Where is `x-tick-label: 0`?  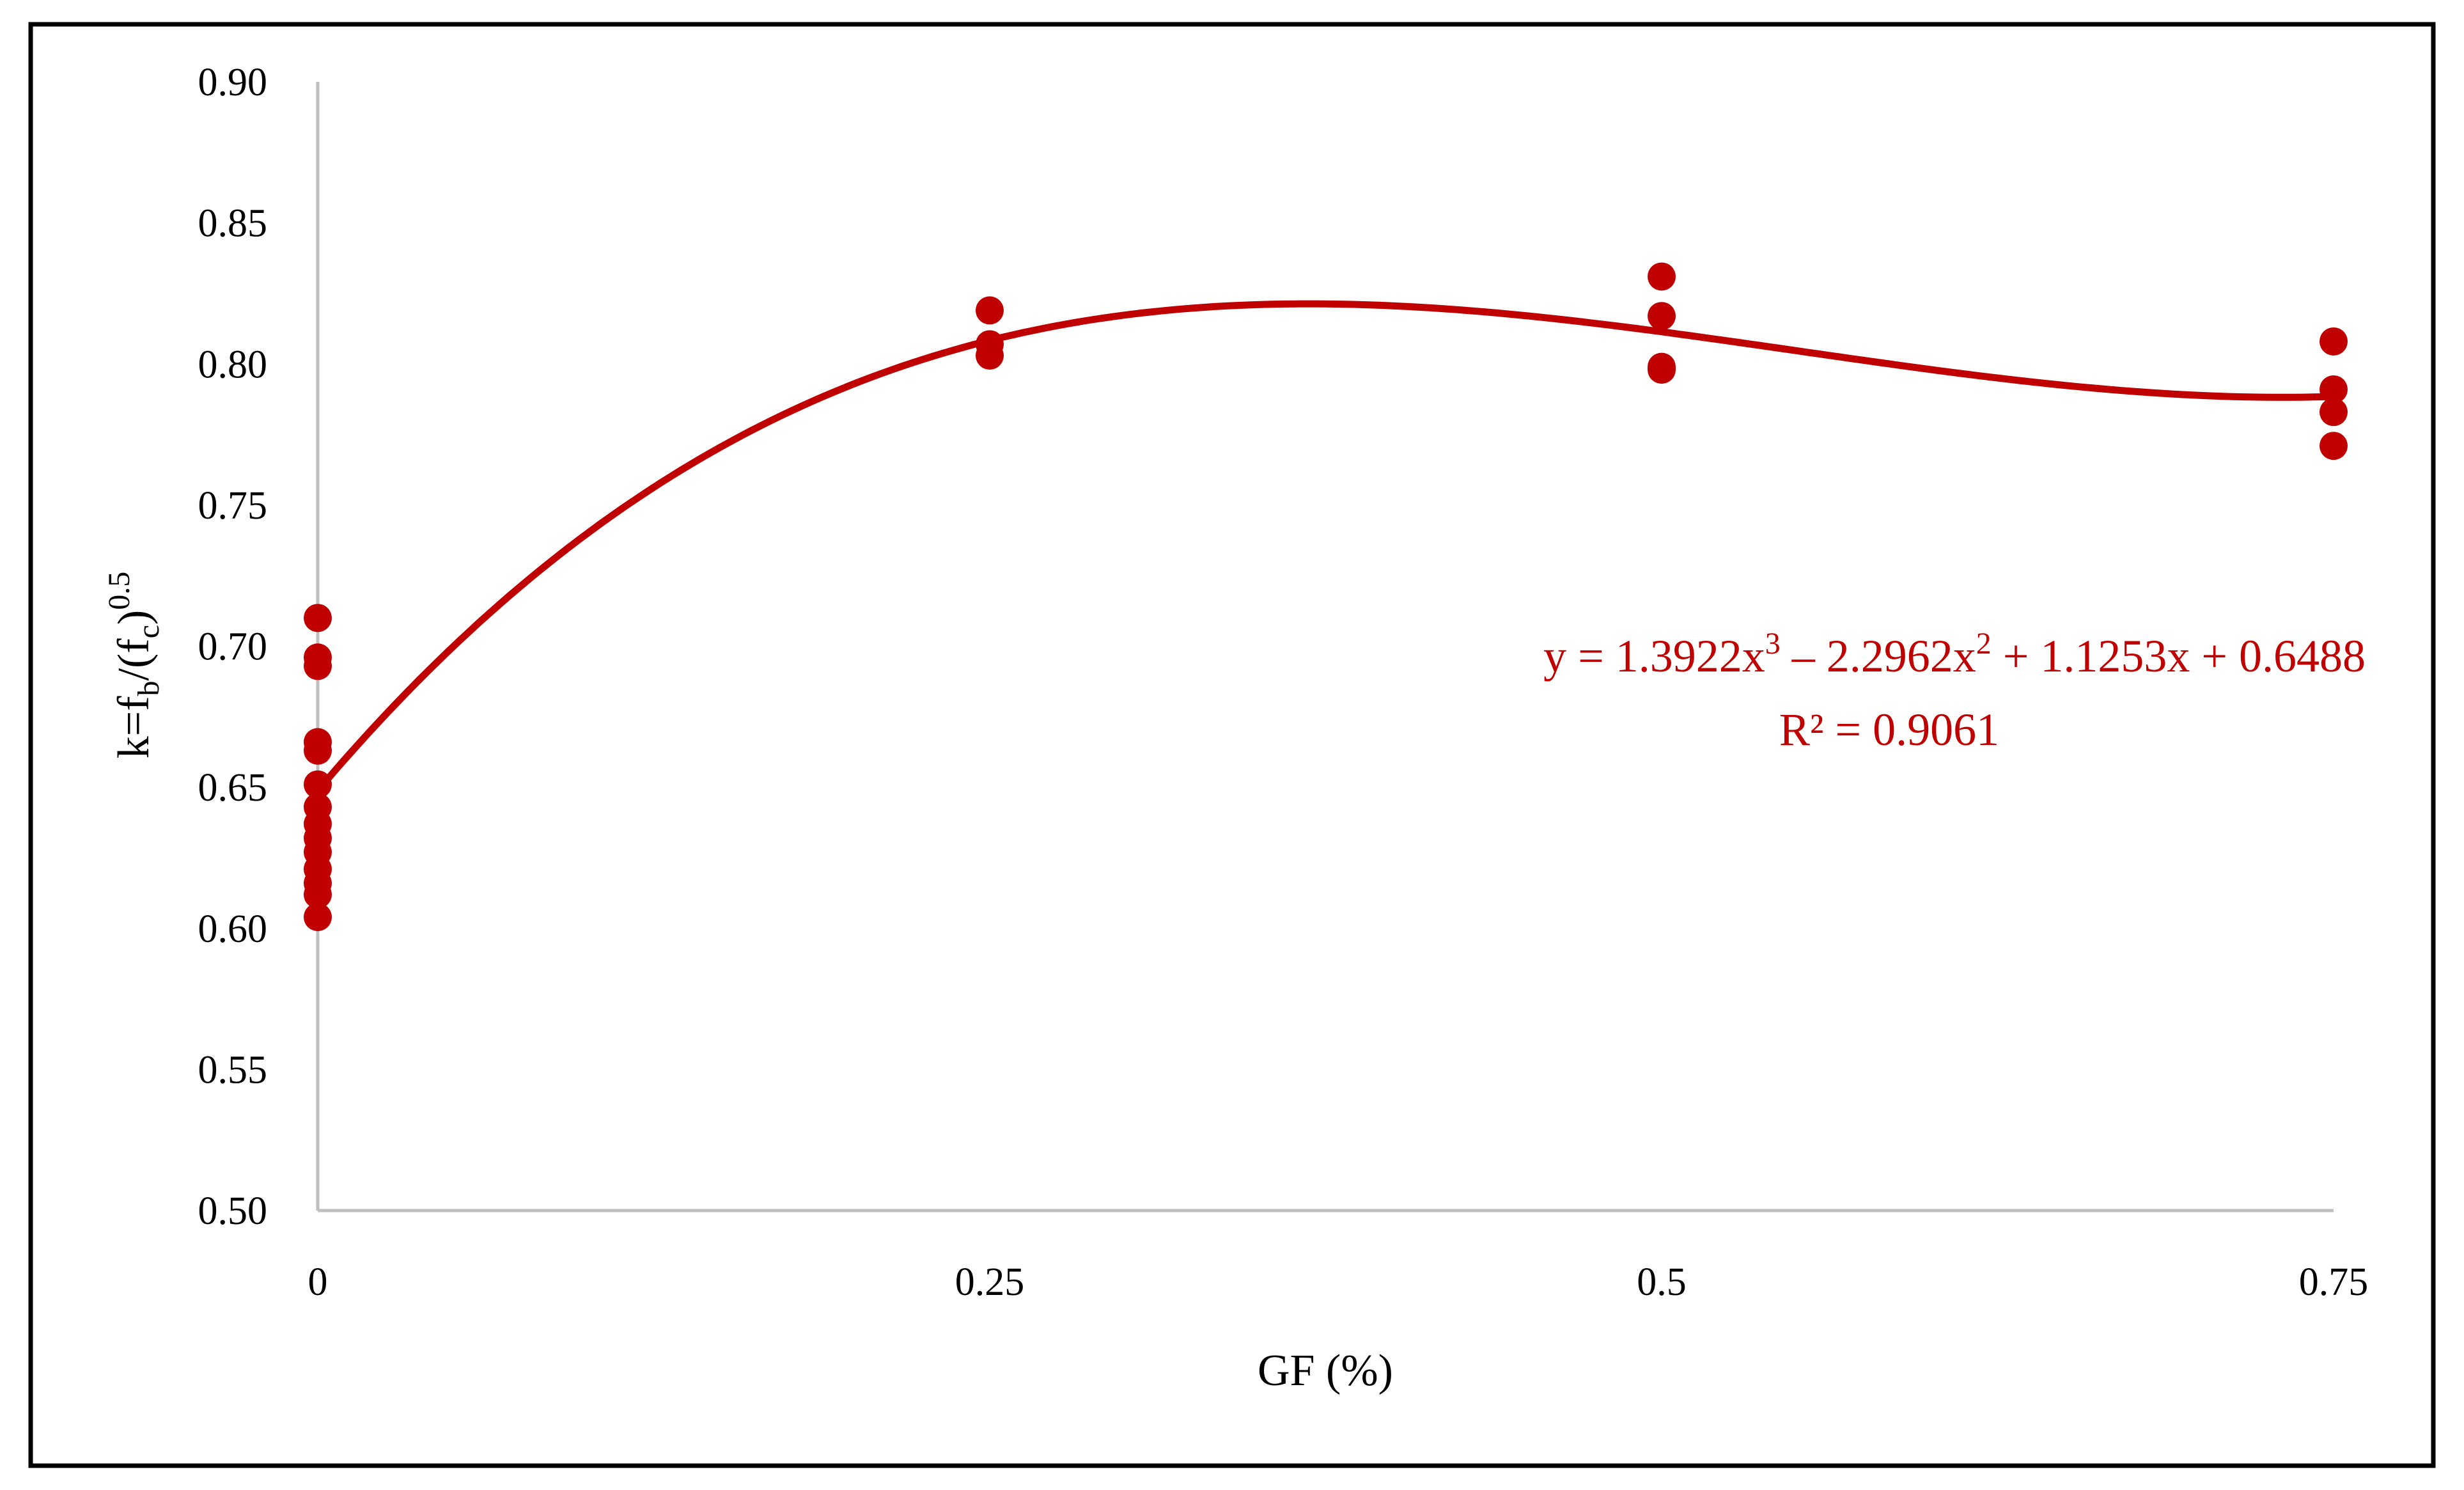
x-tick-label: 0 is located at coordinates (318, 1282).